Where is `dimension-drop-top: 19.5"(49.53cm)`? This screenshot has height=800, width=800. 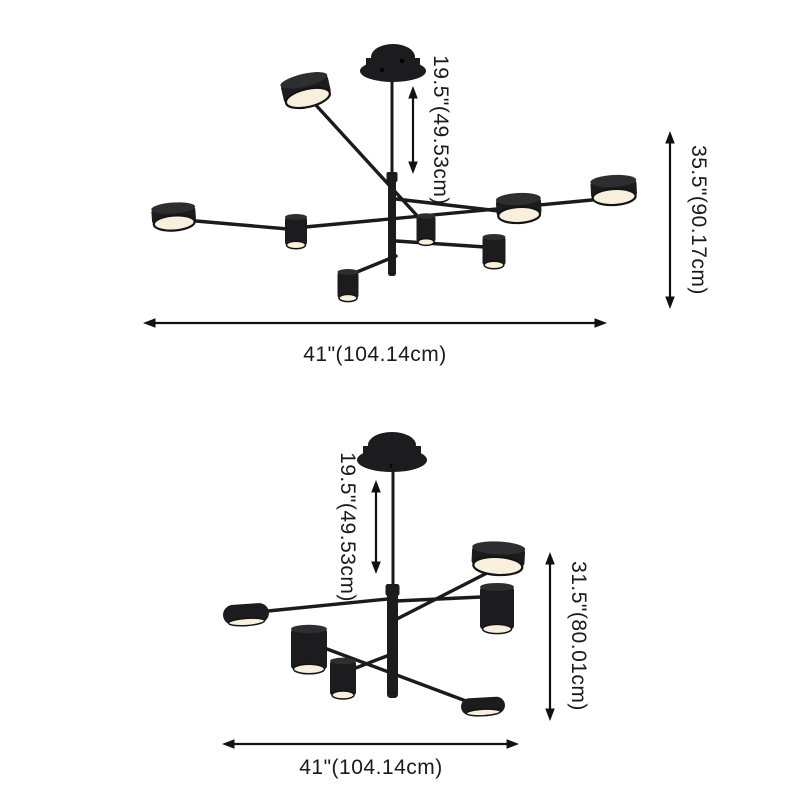 dimension-drop-top: 19.5"(49.53cm) is located at coordinates (430, 130).